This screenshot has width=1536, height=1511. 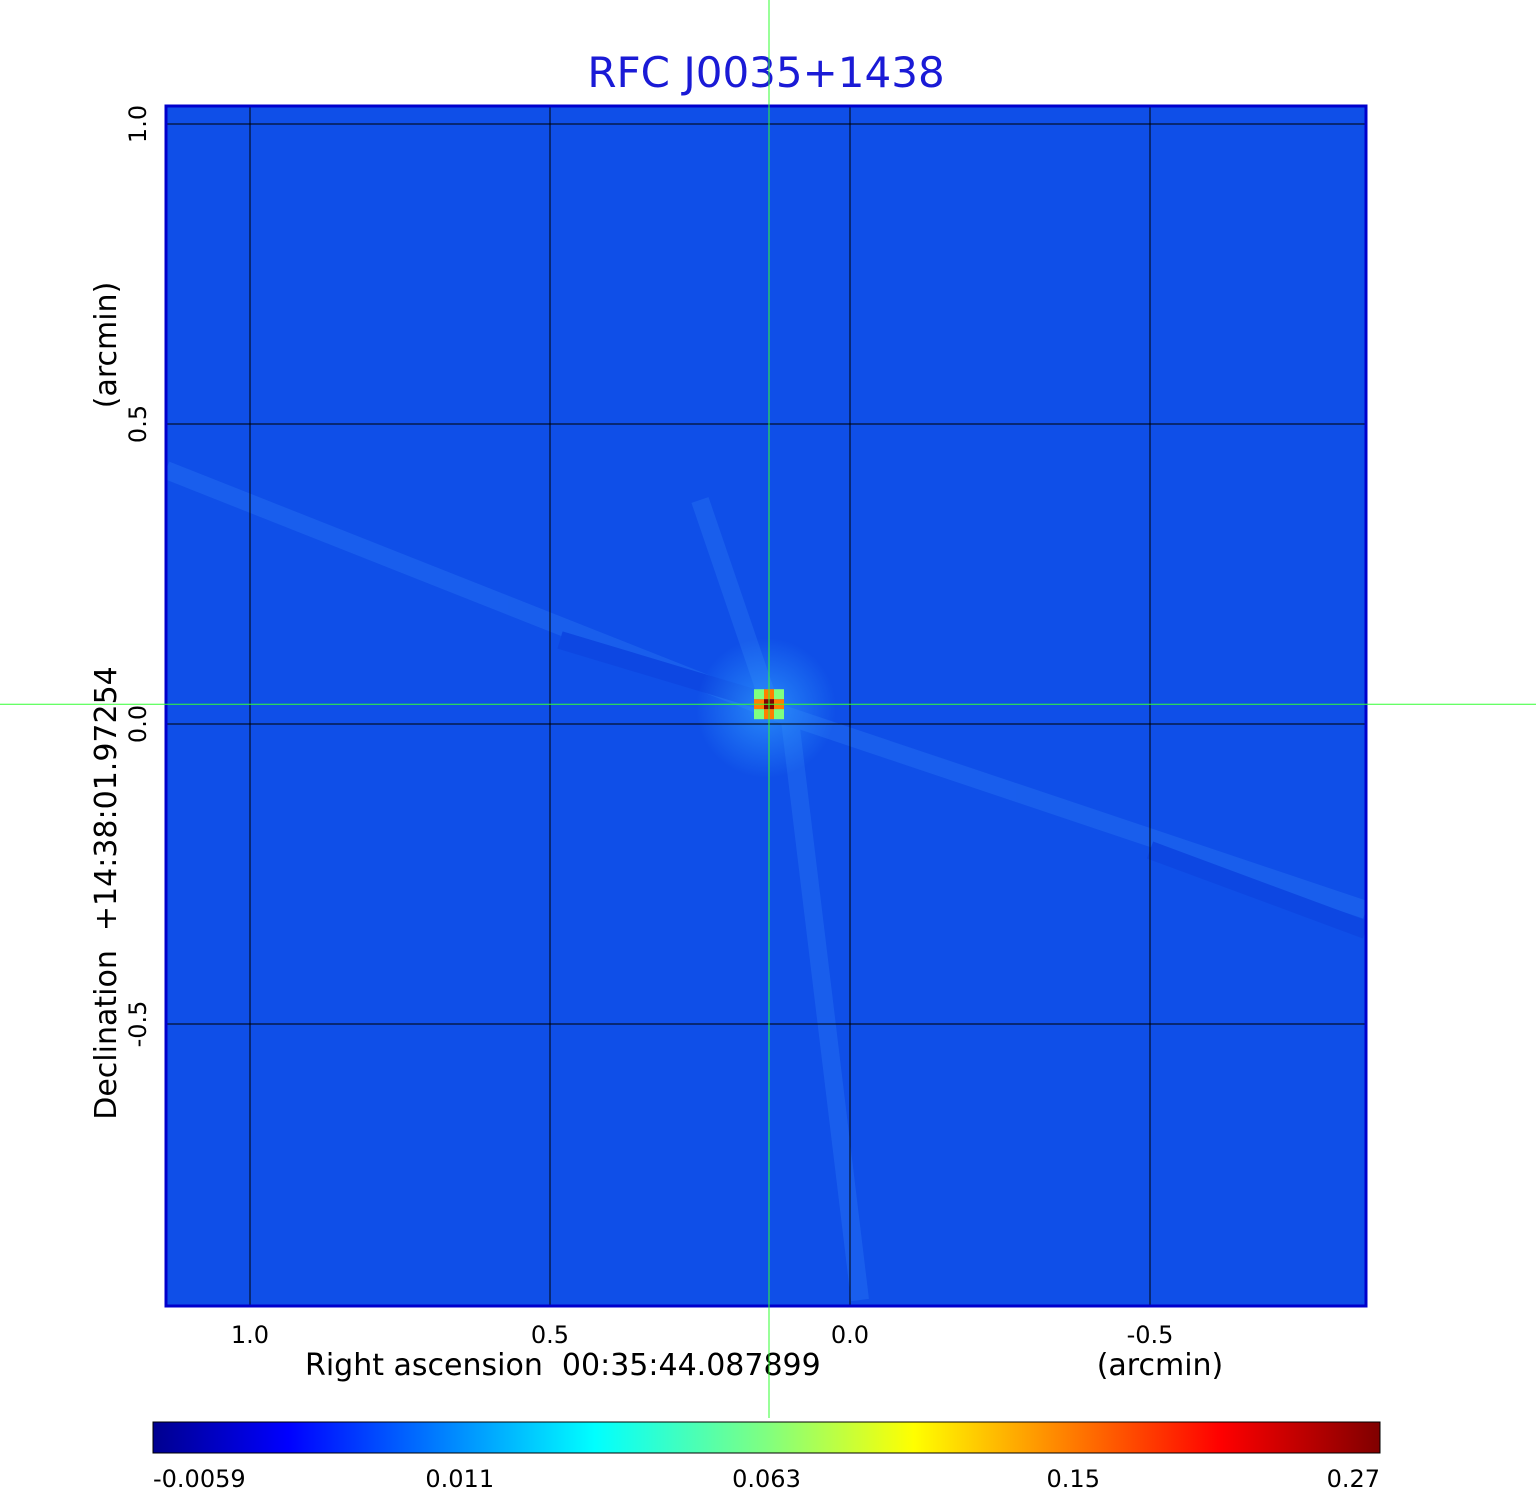 I want to click on colorbar-tick-label: 0.063, so click(x=766, y=1479).